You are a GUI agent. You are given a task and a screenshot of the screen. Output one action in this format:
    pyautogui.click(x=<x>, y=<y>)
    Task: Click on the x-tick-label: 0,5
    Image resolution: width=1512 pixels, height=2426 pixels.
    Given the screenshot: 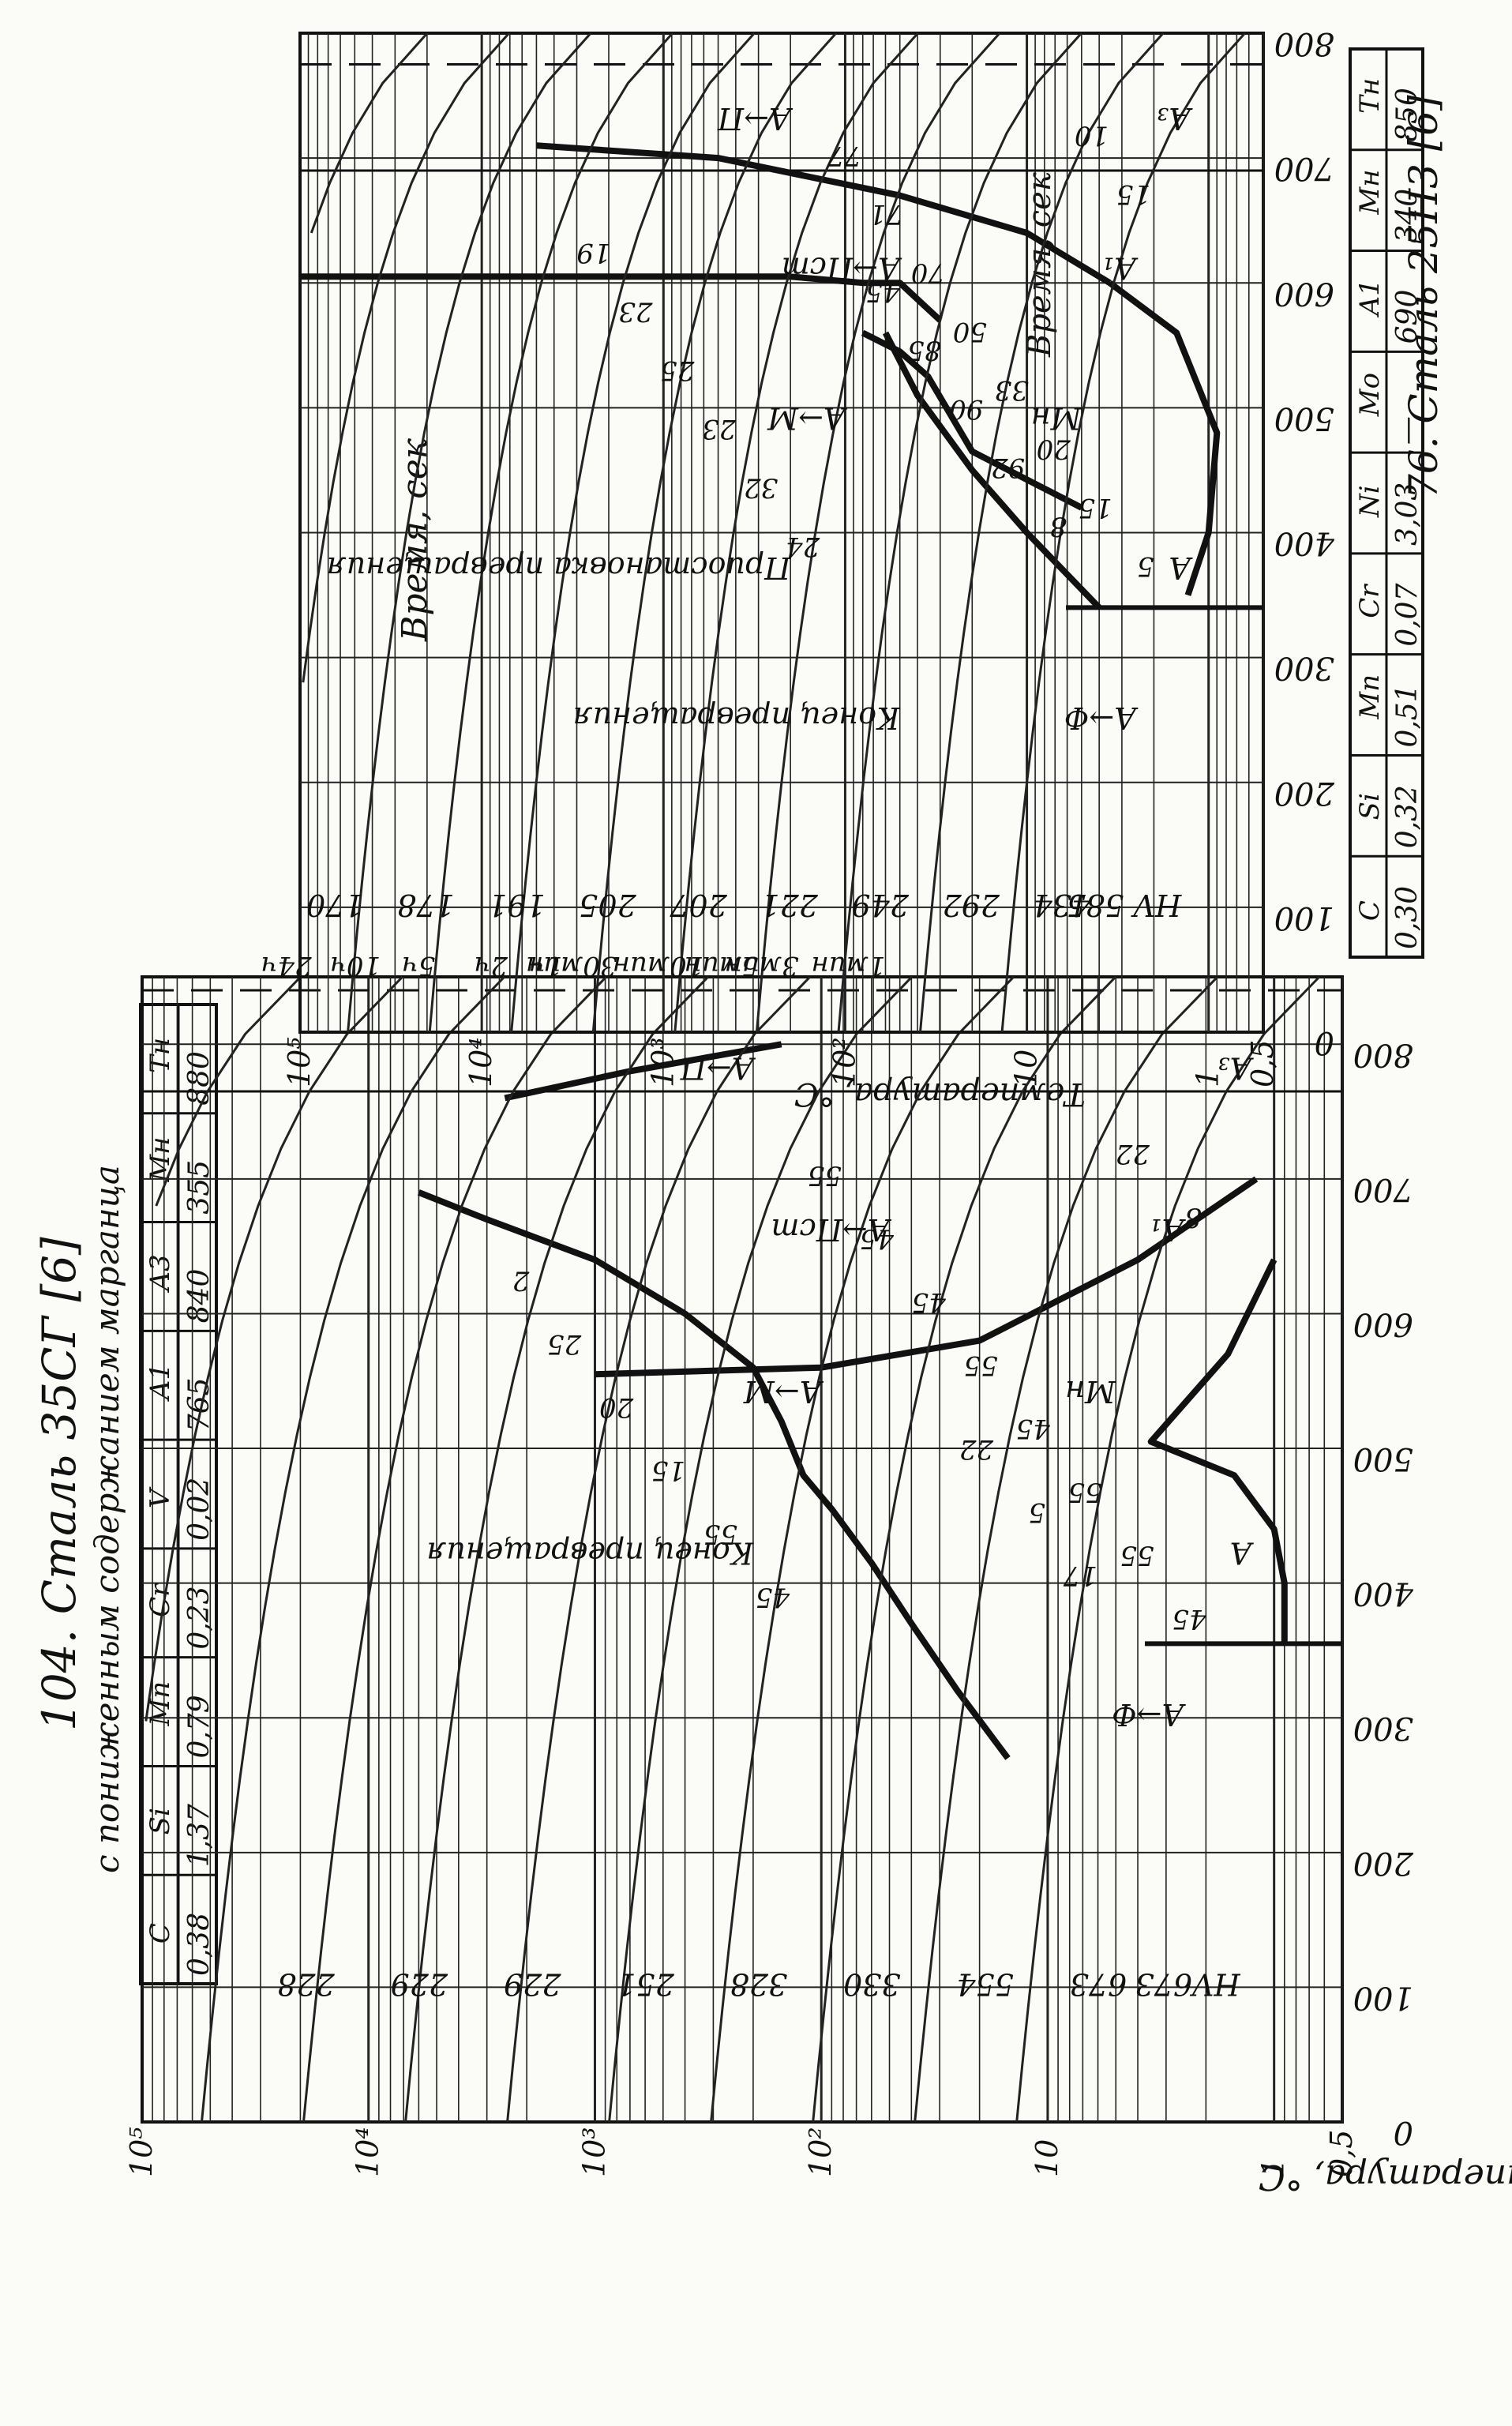 What is the action you would take?
    pyautogui.click(x=1341, y=2153)
    